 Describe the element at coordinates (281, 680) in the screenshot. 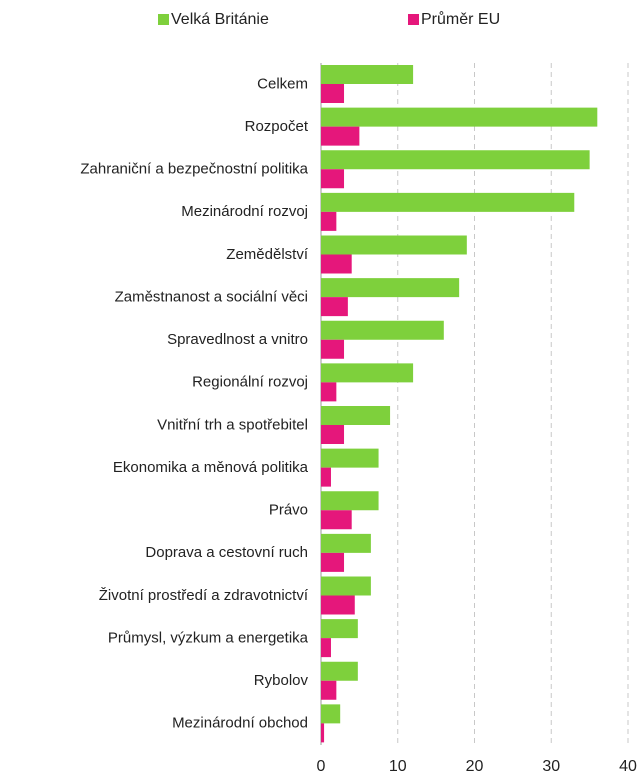

I see `y-tick-label: Rybolov` at that location.